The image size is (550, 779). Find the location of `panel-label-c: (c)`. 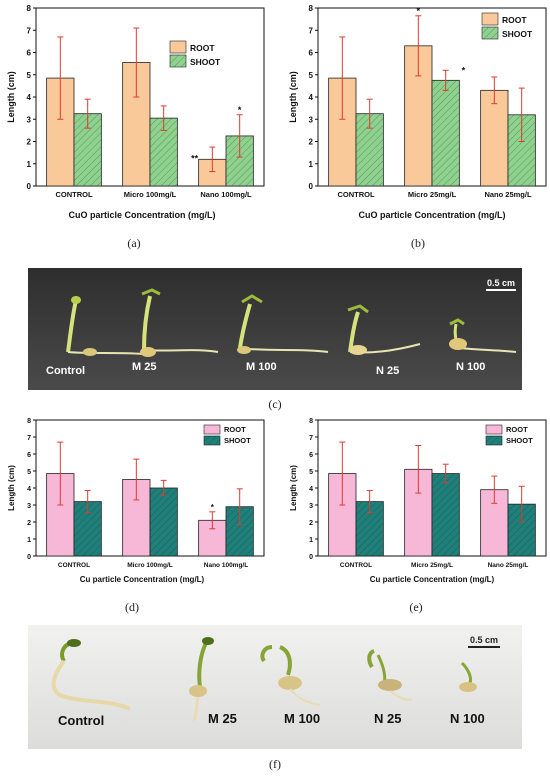

panel-label-c: (c) is located at coordinates (275, 404).